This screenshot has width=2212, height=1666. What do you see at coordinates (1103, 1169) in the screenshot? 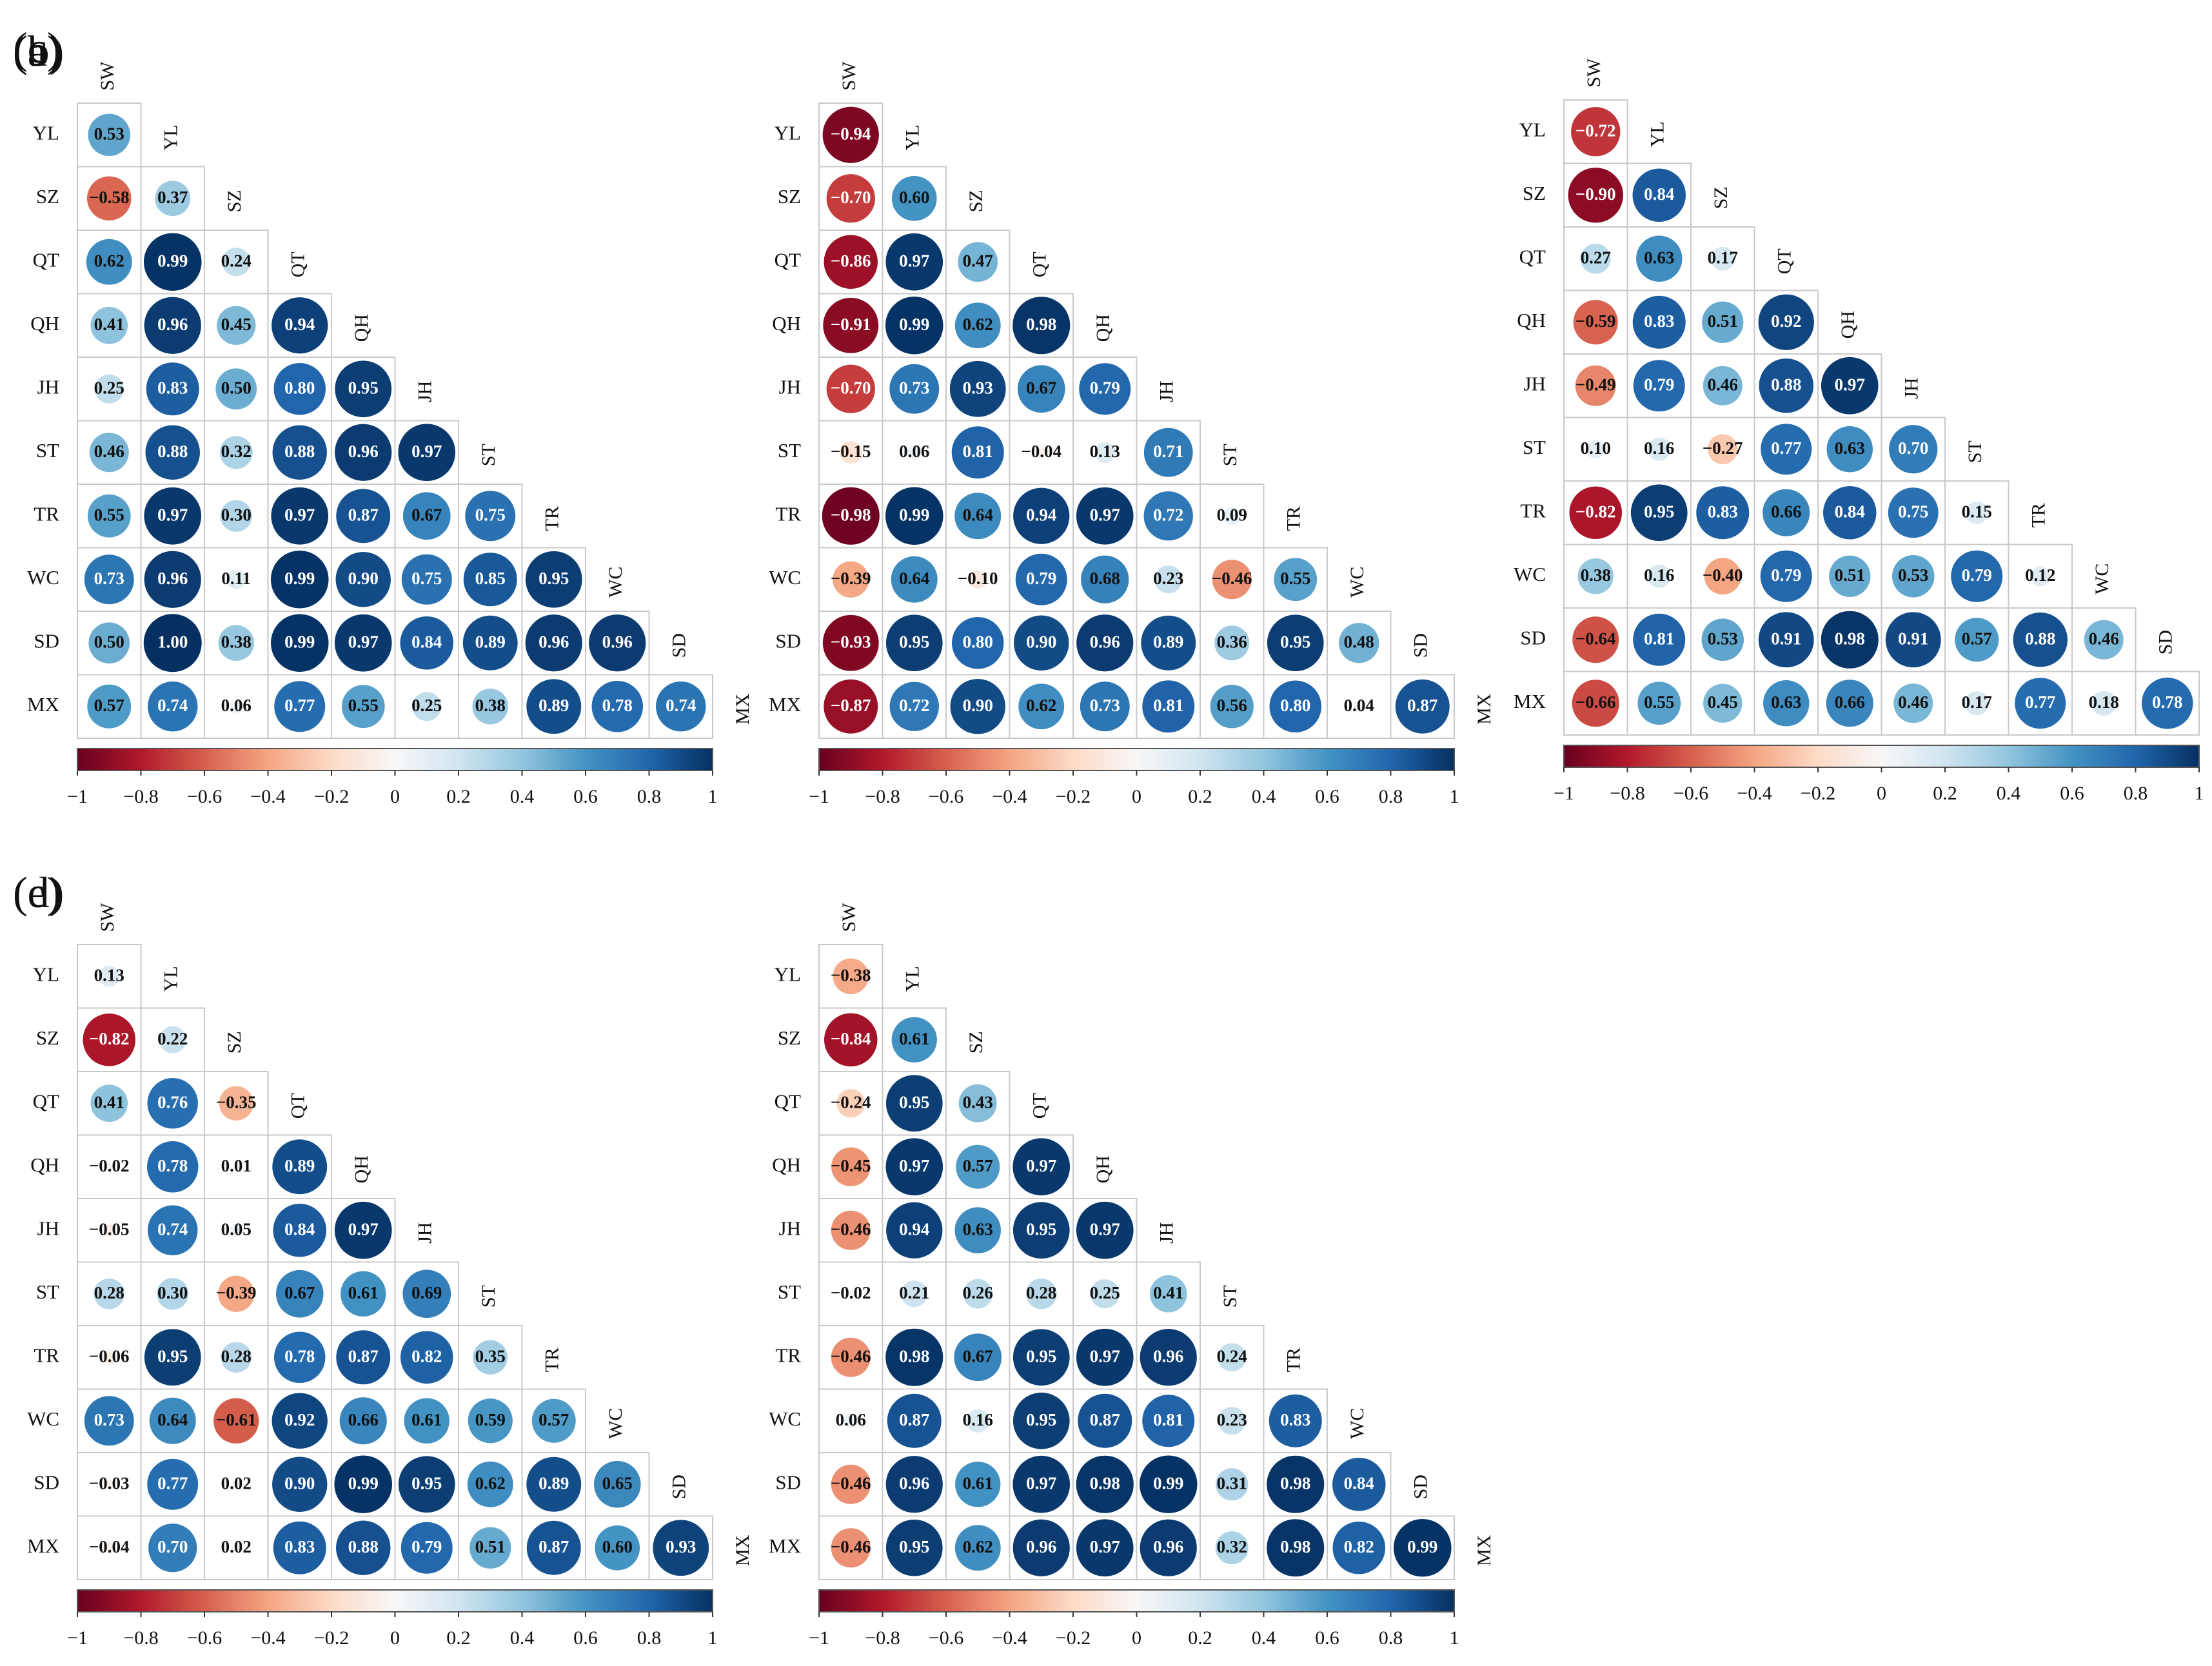
I see `column-label: QH` at bounding box center [1103, 1169].